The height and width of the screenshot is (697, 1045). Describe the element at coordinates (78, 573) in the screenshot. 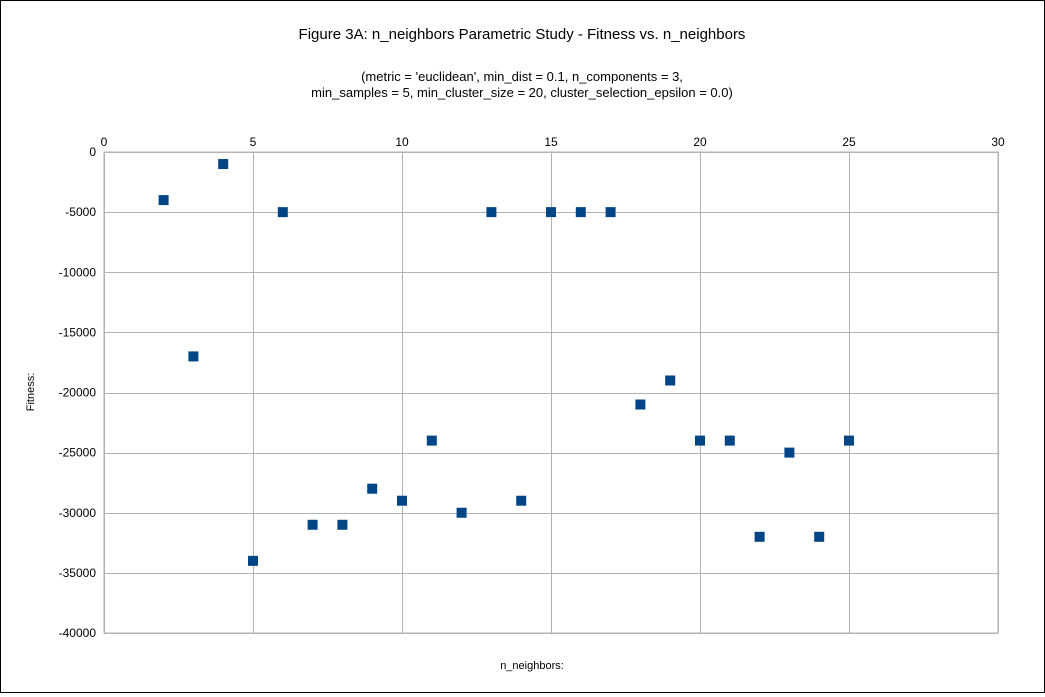

I see `y-tick-label: -35000` at that location.